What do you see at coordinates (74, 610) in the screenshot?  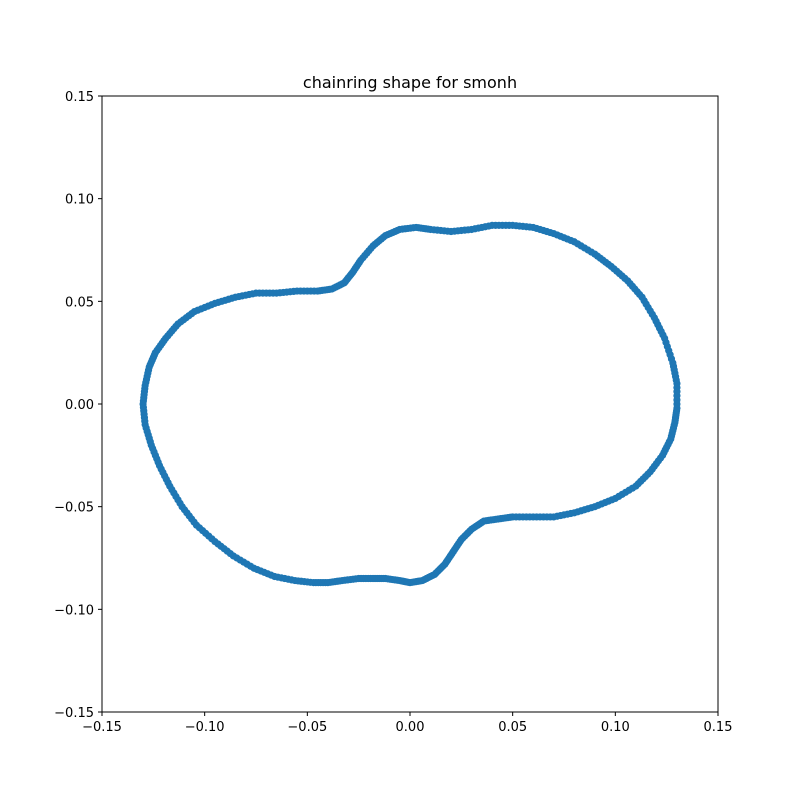 I see `y-tick-label: −0.10` at bounding box center [74, 610].